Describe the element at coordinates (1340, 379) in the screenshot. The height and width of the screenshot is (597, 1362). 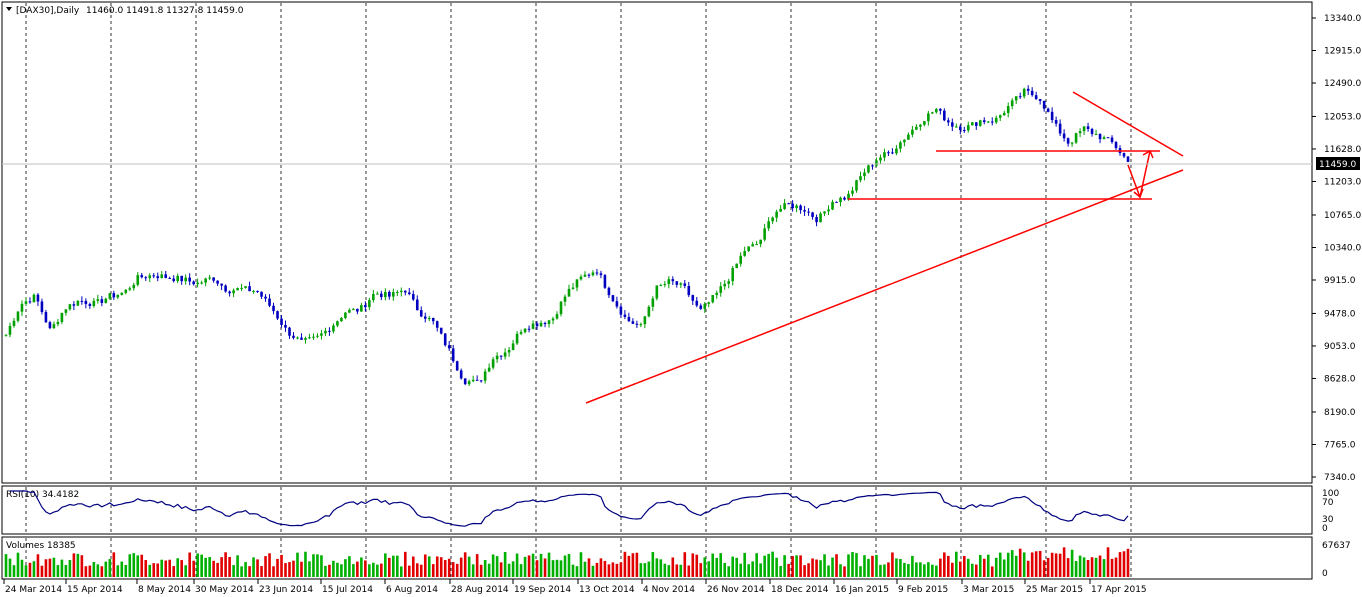
I see `price-tick-label: 8628.0` at that location.